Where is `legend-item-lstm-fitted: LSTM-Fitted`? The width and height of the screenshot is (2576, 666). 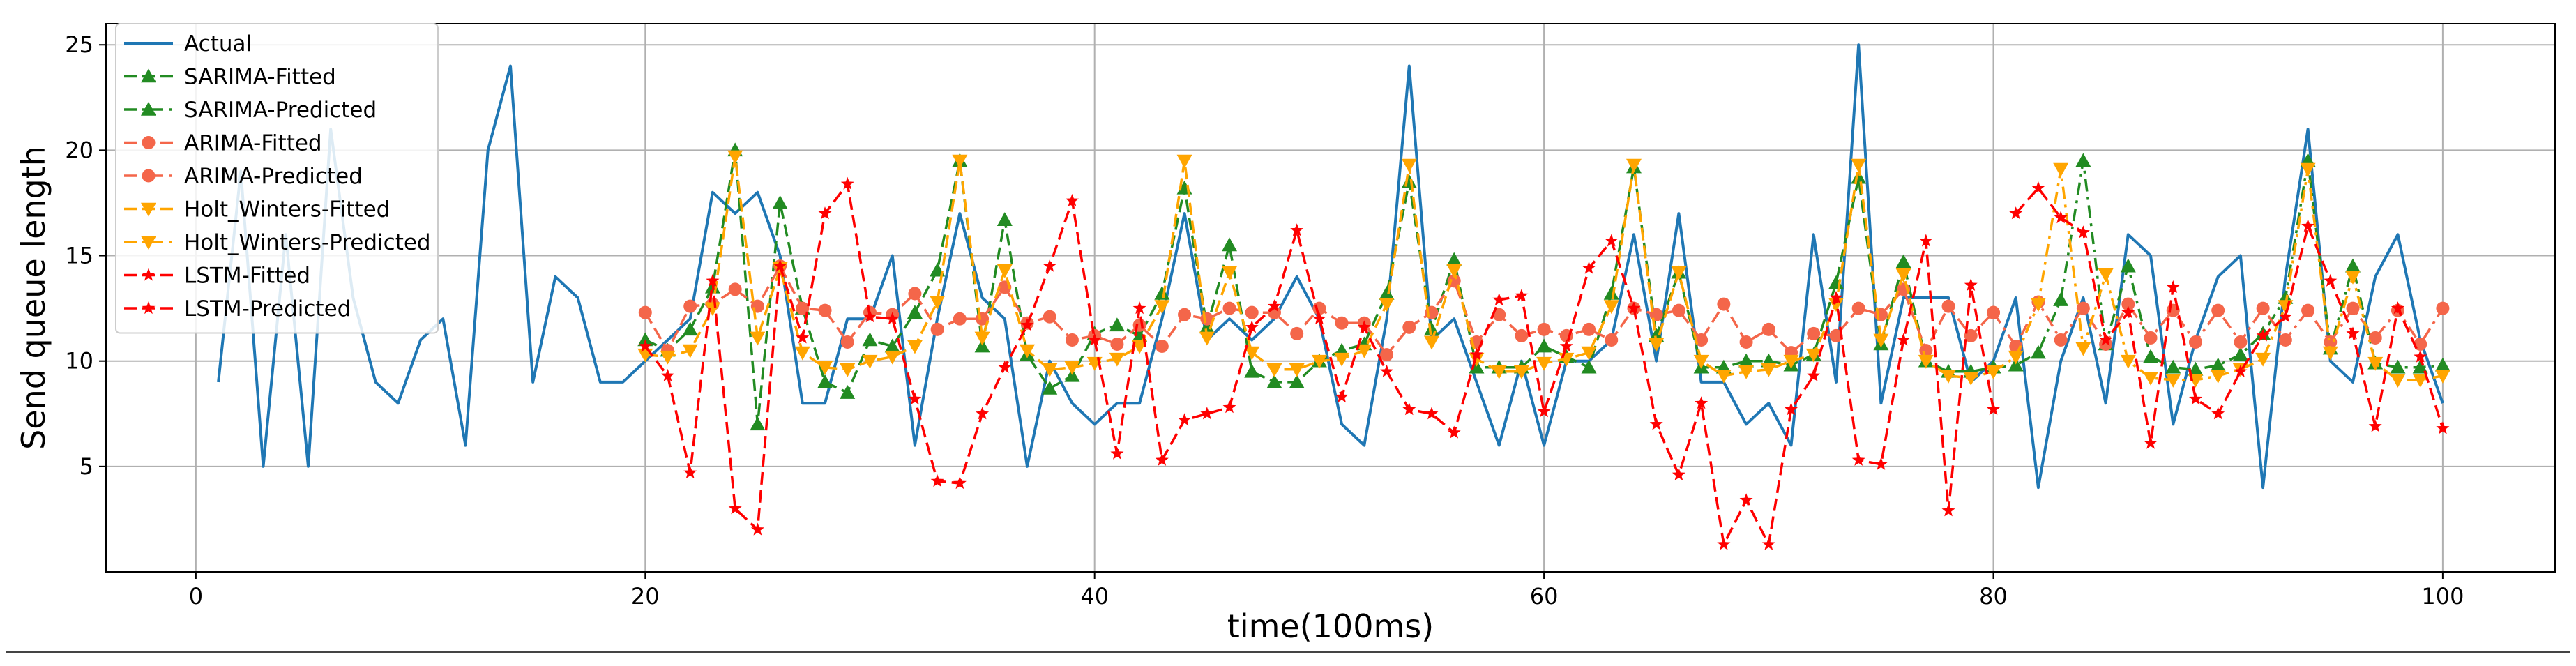
legend-item-lstm-fitted: LSTM-Fitted is located at coordinates (217, 276).